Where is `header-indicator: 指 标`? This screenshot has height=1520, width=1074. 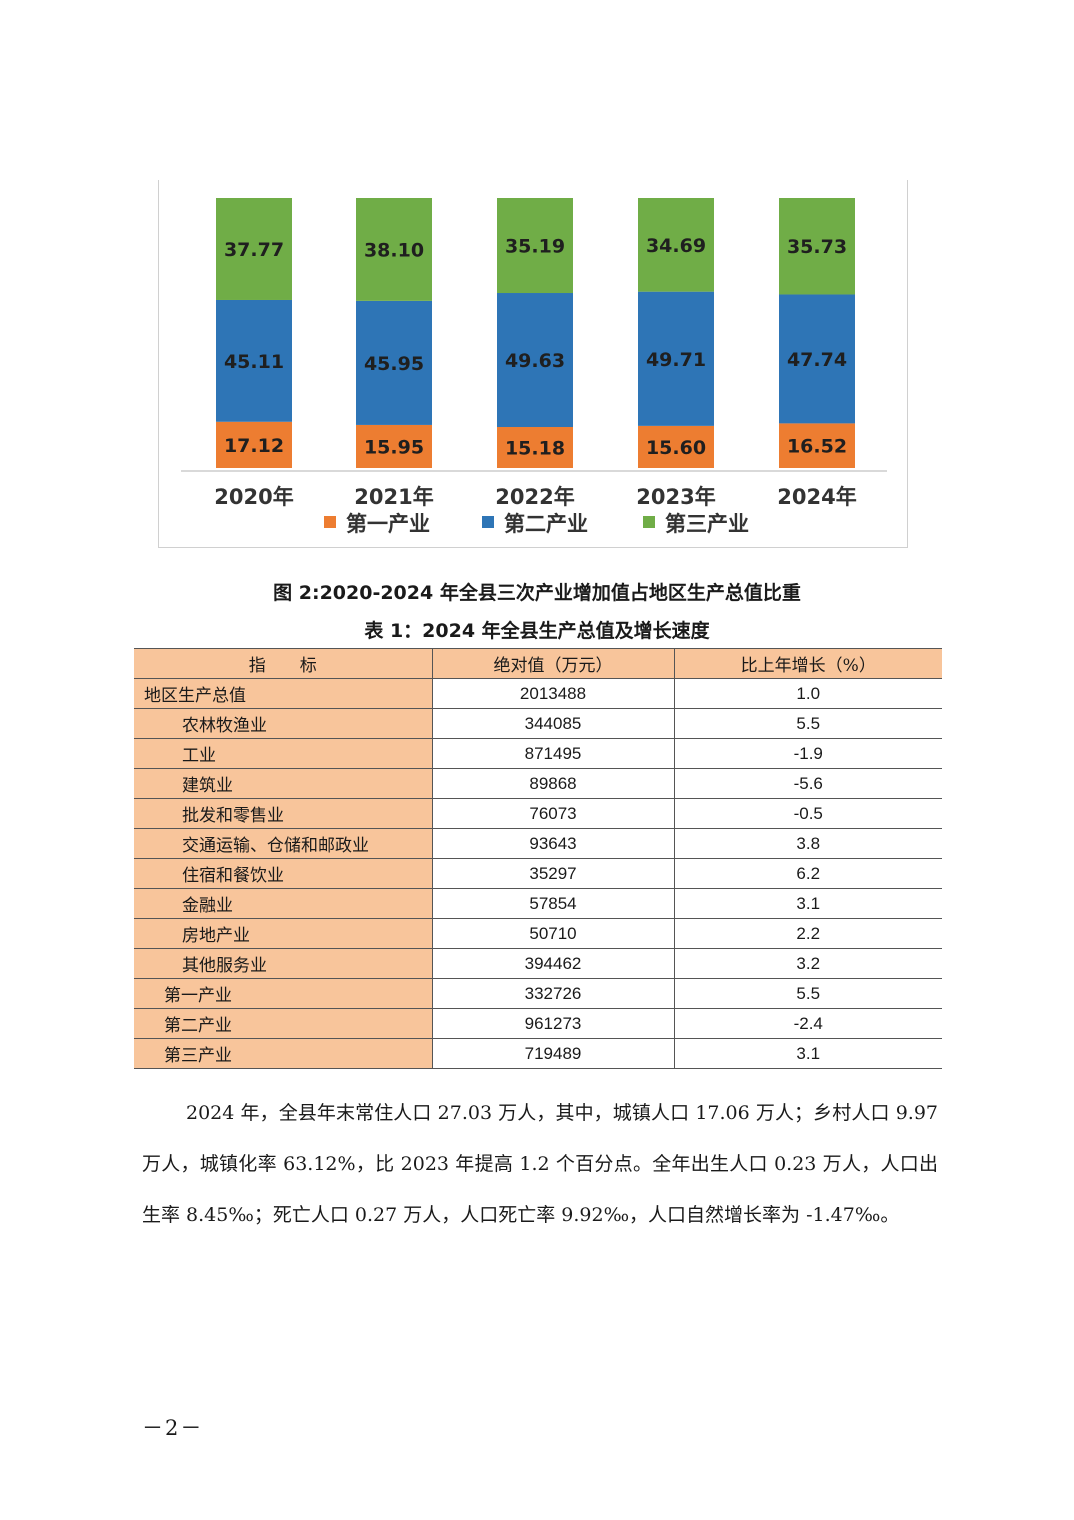 header-indicator: 指 标 is located at coordinates (283, 663).